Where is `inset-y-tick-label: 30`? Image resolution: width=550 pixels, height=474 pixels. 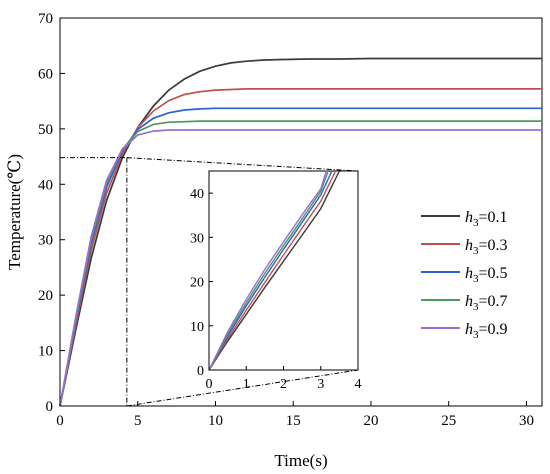
inset-y-tick-label: 30 is located at coordinates (197, 238).